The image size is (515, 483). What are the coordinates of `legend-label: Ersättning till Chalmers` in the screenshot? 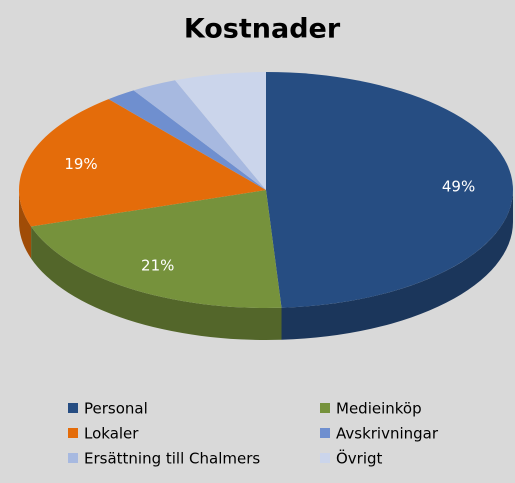 It's located at (172, 459).